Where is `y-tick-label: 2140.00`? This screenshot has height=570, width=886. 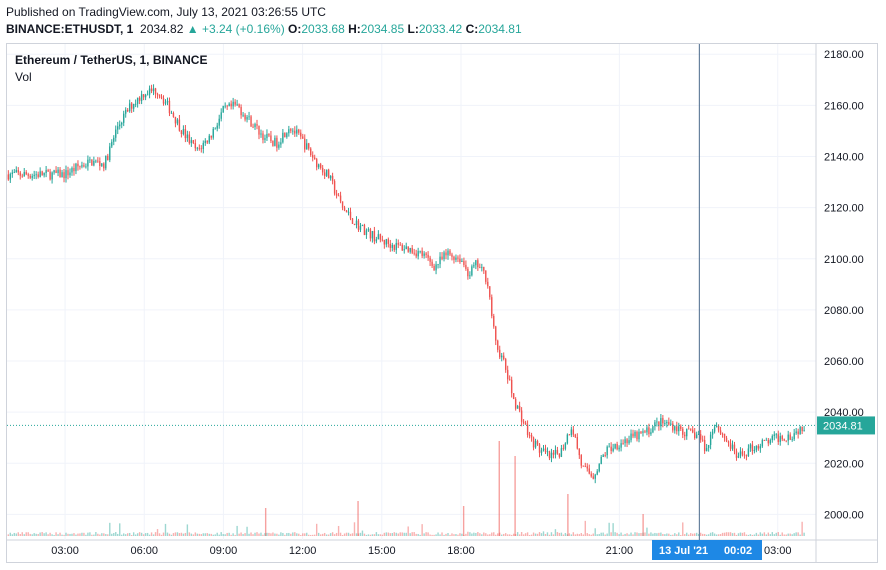
y-tick-label: 2140.00 is located at coordinates (844, 157).